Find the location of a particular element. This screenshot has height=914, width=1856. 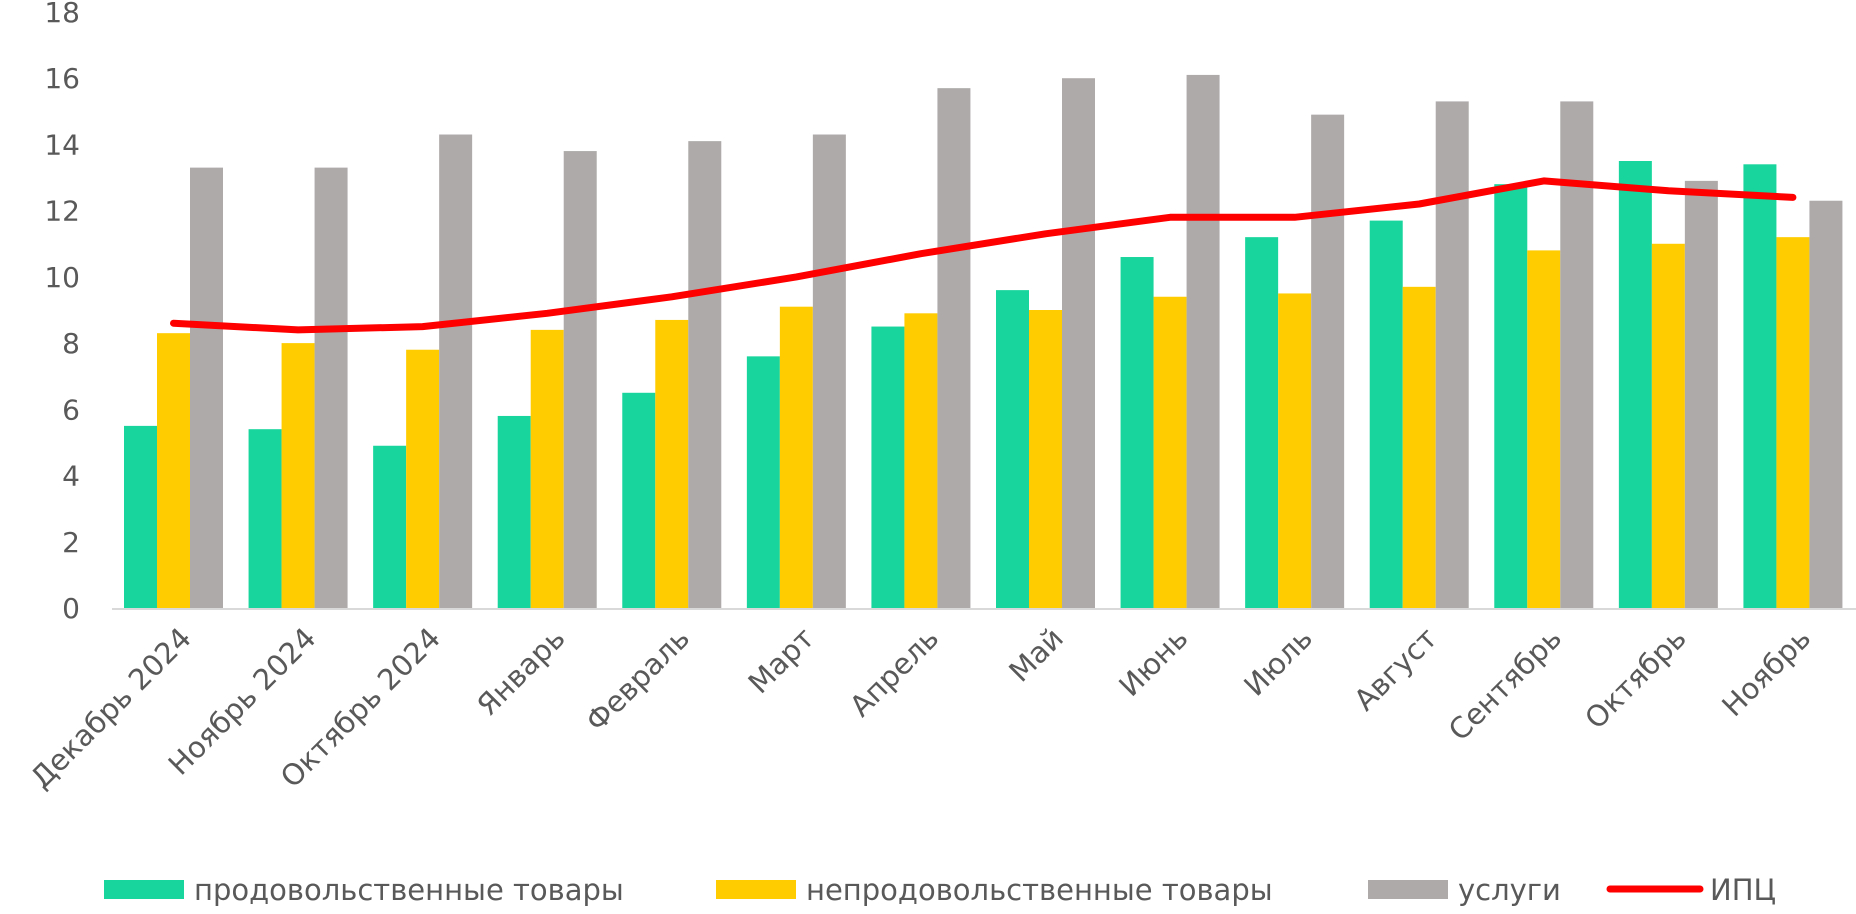

x-tick-label: Сентябрь is located at coordinates (1505, 684).